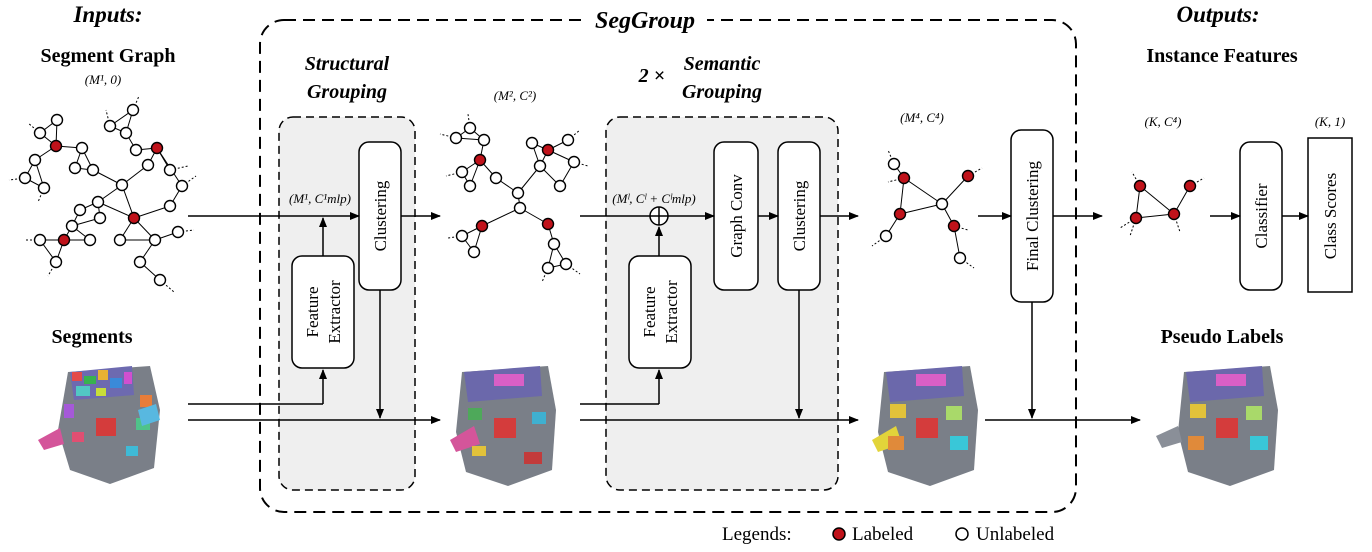  I want to click on seggroup-title-bg, so click(645, 20).